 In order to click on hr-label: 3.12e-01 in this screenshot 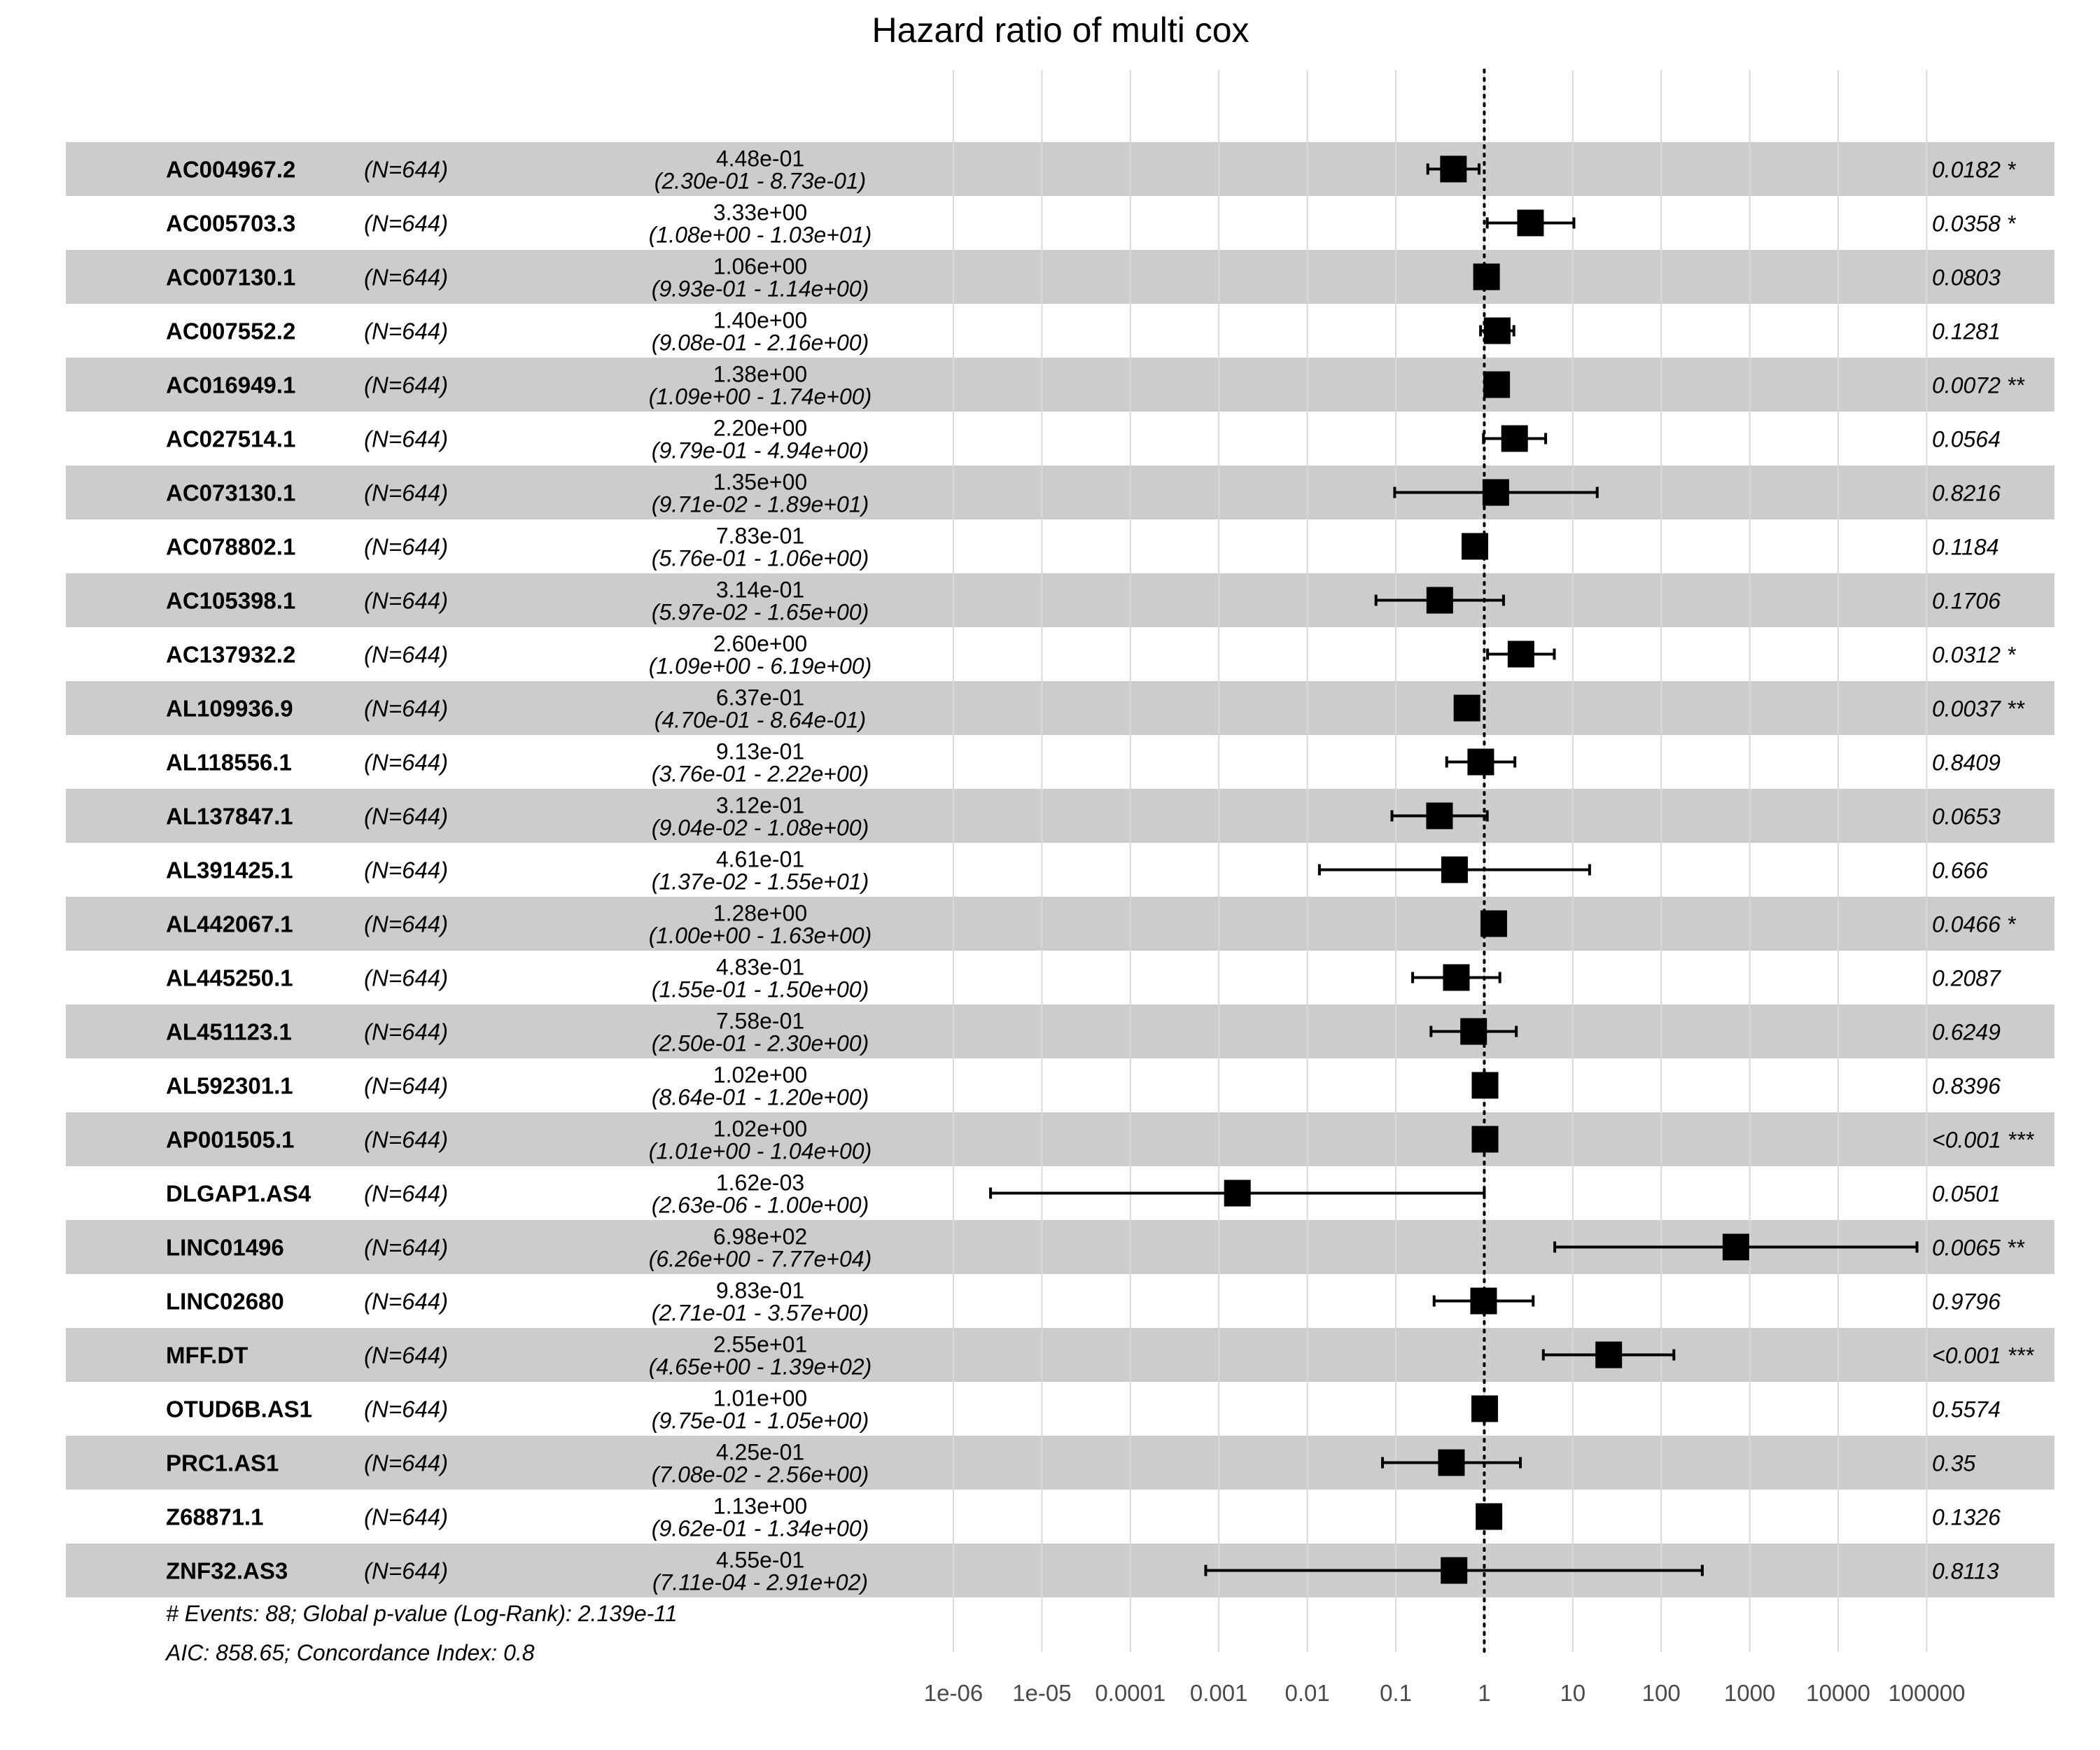, I will do `click(760, 805)`.